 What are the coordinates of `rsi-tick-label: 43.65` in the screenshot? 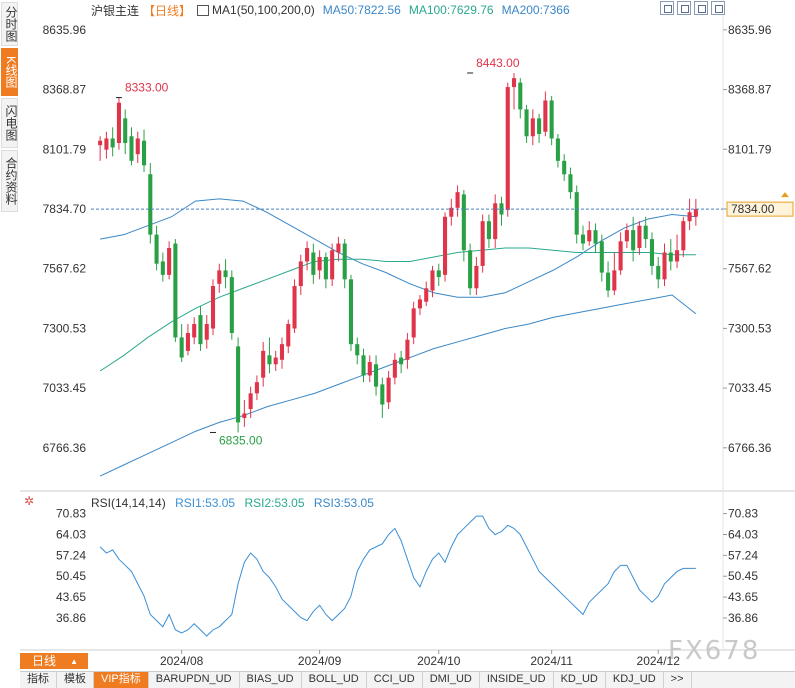 It's located at (743, 597).